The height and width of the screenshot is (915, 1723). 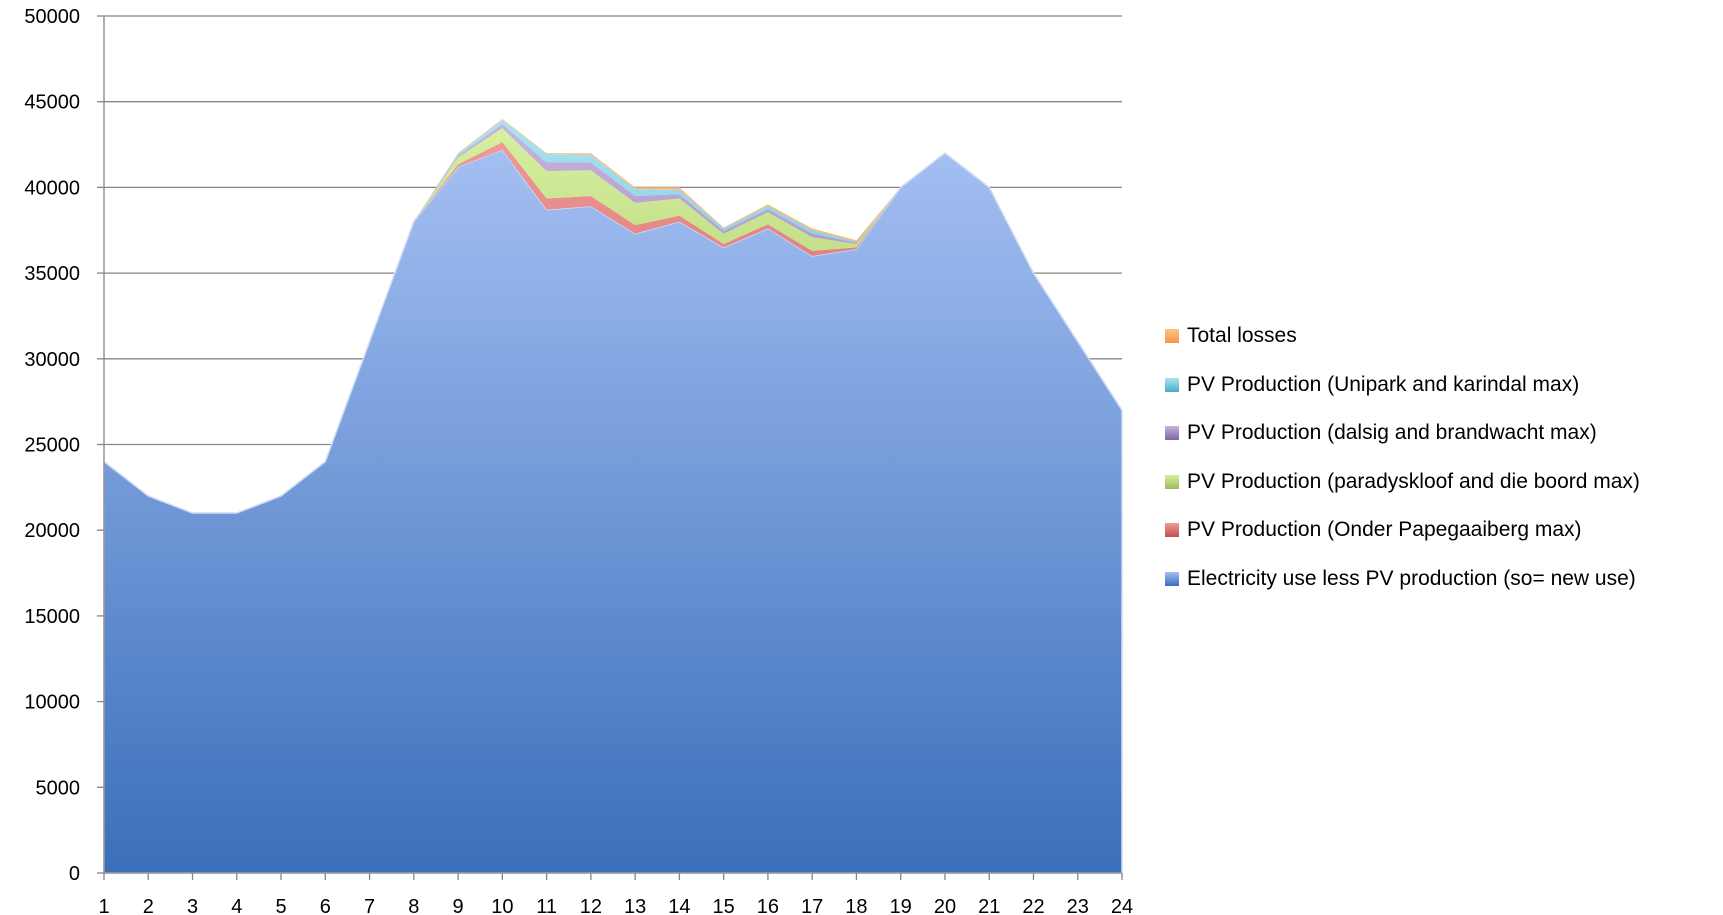 I want to click on x-tick-label: 20, so click(x=945, y=905).